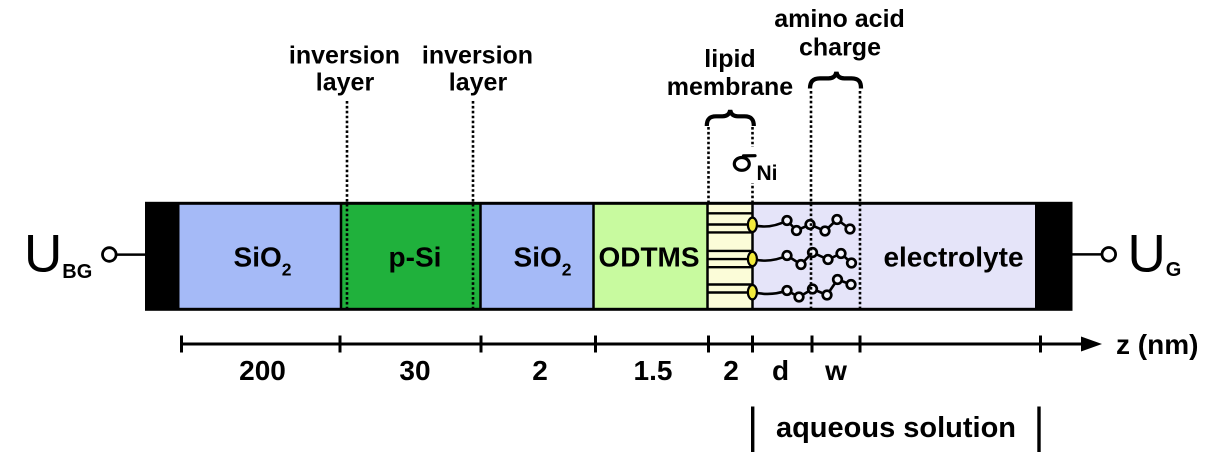 The width and height of the screenshot is (1211, 471). Describe the element at coordinates (648, 257) in the screenshot. I see `svg-text: ODTMS` at that location.